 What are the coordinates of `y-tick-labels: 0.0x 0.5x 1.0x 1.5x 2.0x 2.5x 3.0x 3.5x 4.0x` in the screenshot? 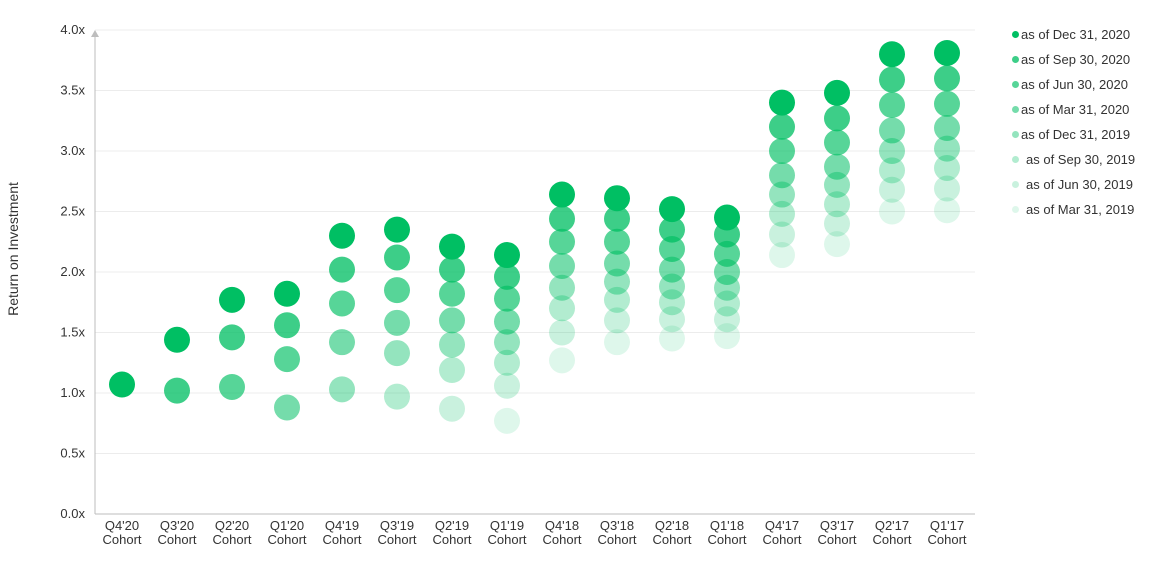 It's located at (72, 271).